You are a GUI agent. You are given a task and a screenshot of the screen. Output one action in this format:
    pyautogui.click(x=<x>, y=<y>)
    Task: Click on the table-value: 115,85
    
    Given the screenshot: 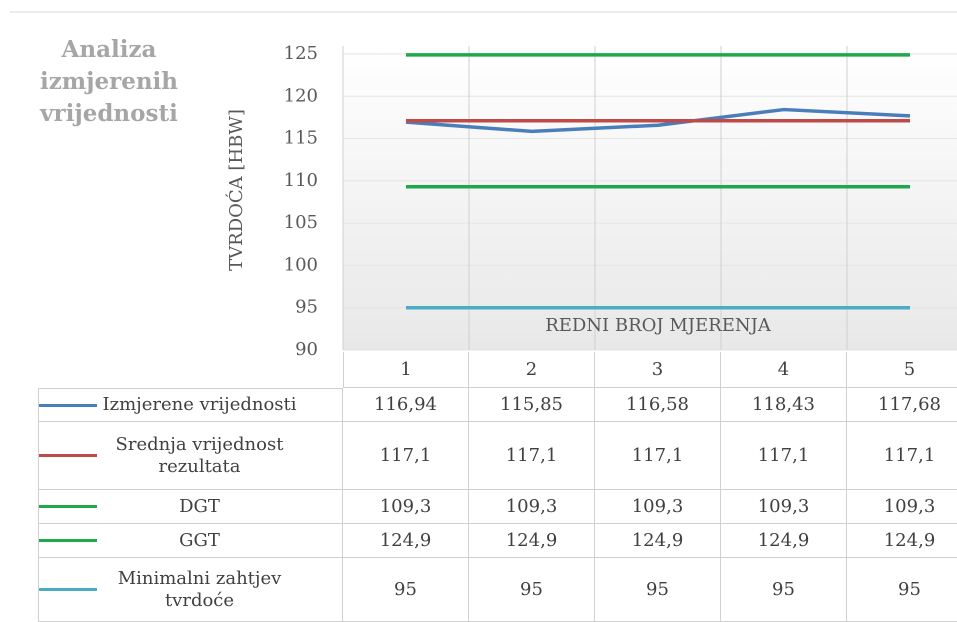 What is the action you would take?
    pyautogui.click(x=532, y=405)
    